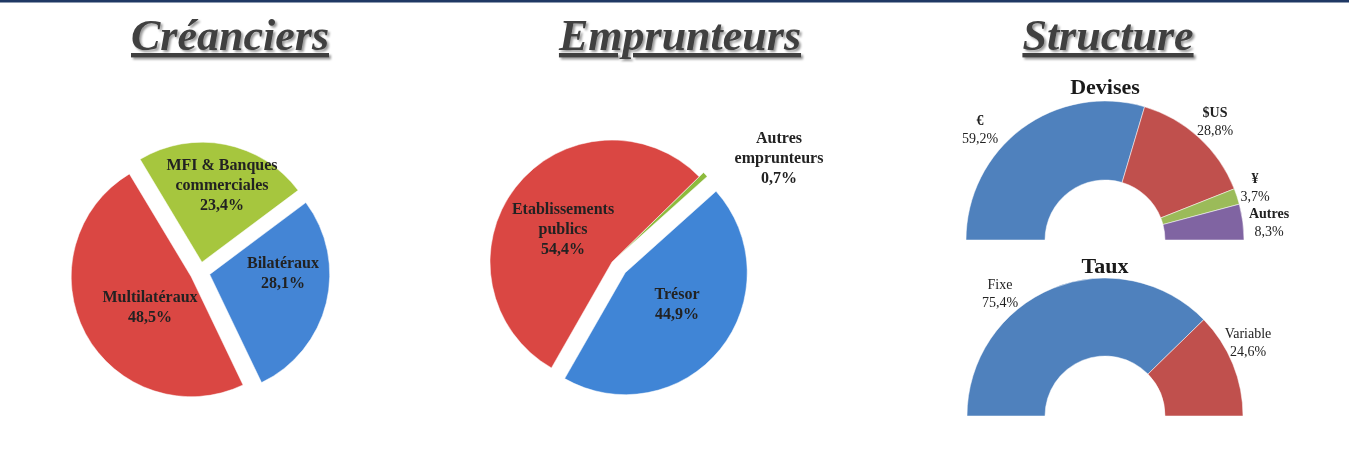 The width and height of the screenshot is (1349, 453). I want to click on slice-label: Autres, so click(1269, 214).